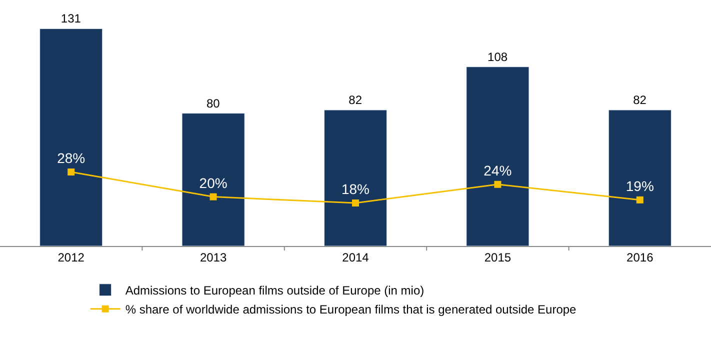  I want to click on data-label: 24%, so click(498, 170).